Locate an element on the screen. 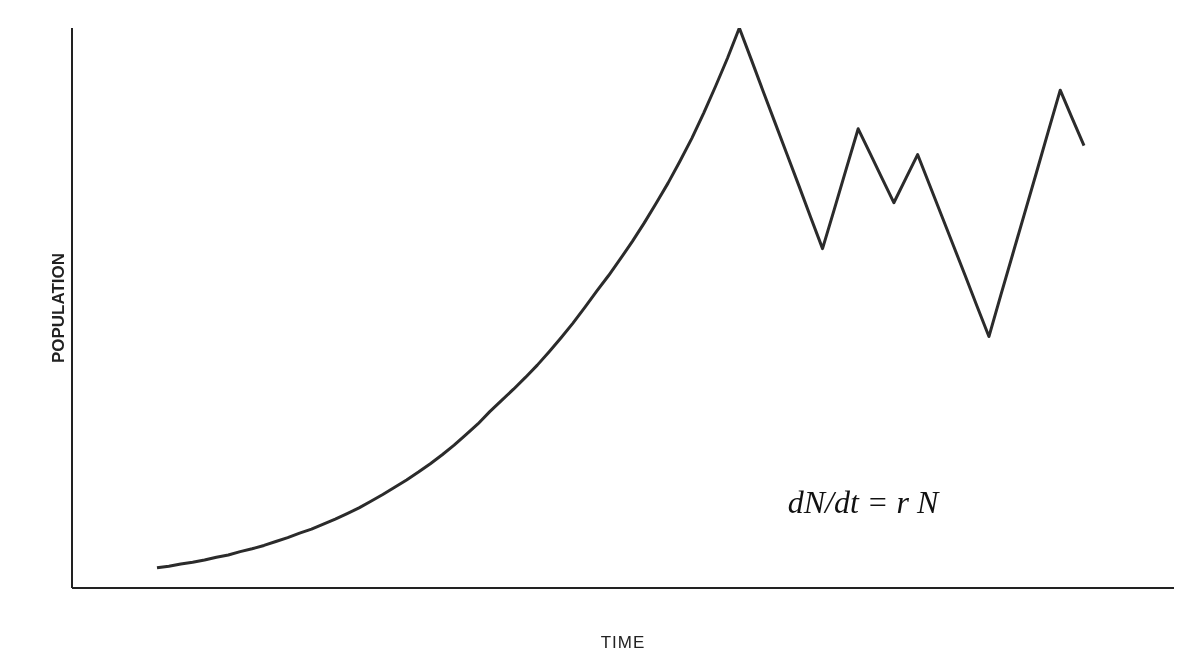  x-axis-title: TIME is located at coordinates (623, 642).